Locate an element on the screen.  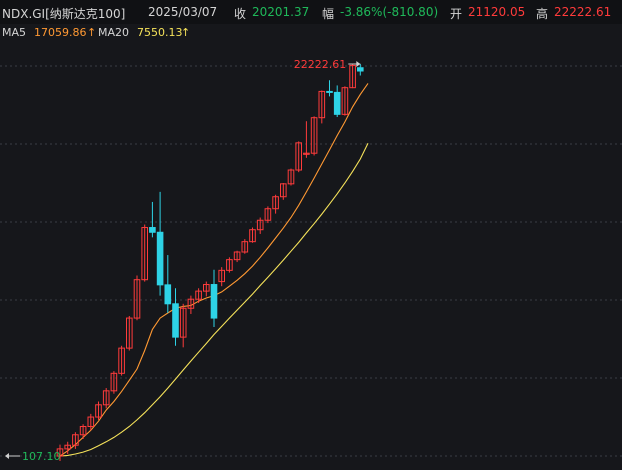
ma5-value: 17059.86 is located at coordinates (60, 32).